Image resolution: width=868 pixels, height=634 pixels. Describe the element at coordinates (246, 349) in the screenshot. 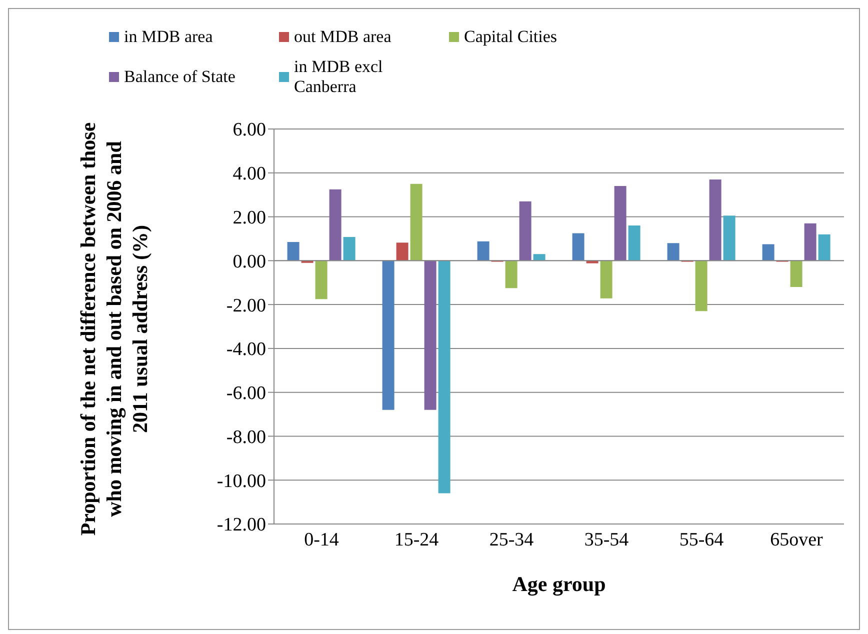

I see `y-tick-label: -4.00` at that location.